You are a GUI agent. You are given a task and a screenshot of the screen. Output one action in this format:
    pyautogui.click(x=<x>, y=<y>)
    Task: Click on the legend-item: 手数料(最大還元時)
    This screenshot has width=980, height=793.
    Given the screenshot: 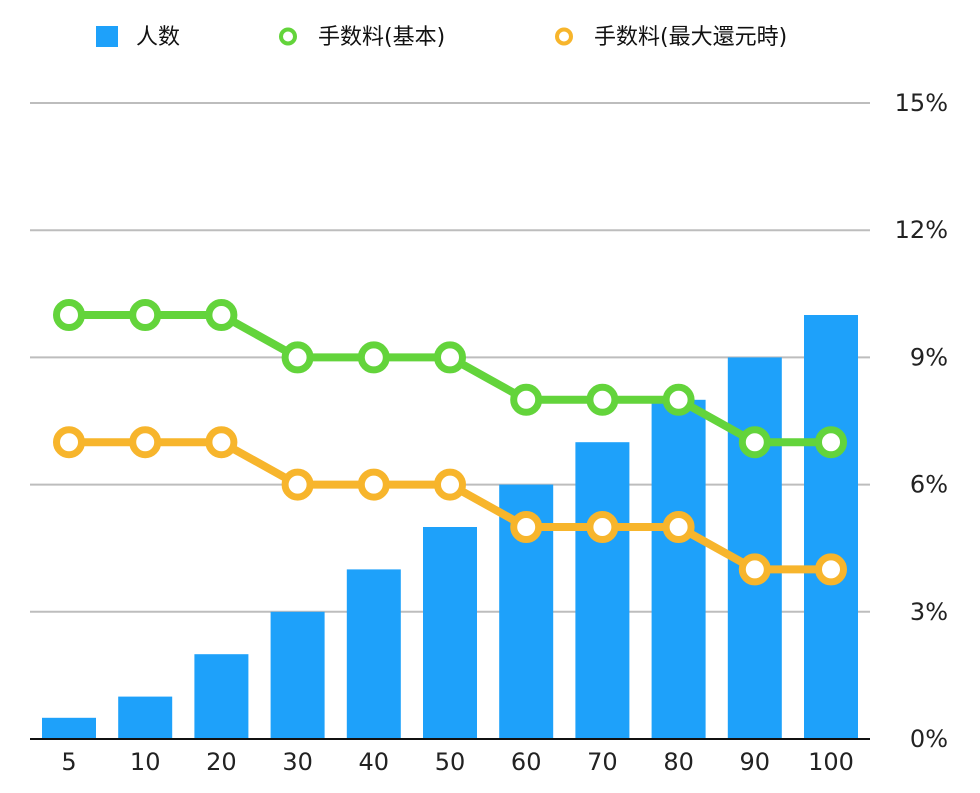 What is the action you would take?
    pyautogui.click(x=671, y=37)
    